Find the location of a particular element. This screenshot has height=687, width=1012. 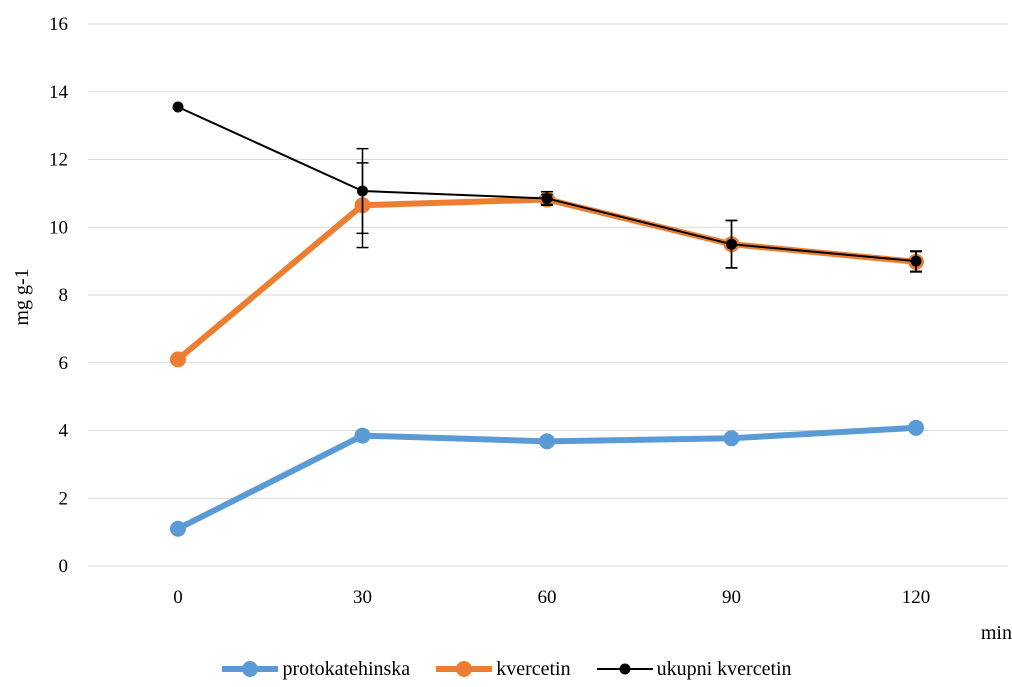

x-tick-label: 90 is located at coordinates (731, 597).